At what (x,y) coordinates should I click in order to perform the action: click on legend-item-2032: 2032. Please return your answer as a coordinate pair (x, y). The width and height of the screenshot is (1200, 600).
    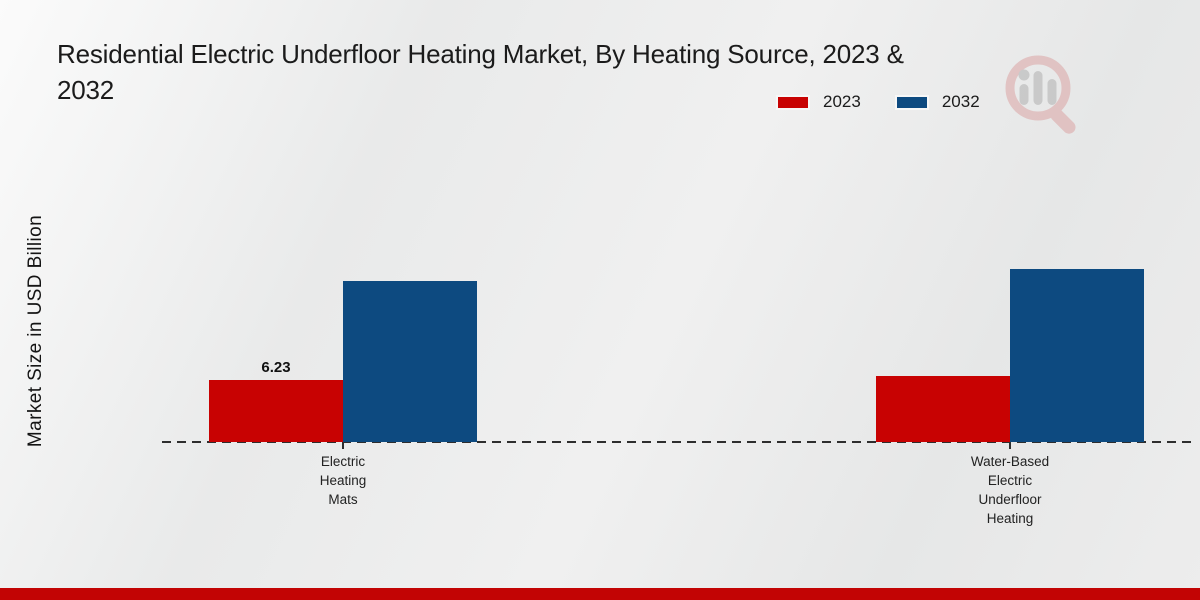
    Looking at the image, I should click on (937, 102).